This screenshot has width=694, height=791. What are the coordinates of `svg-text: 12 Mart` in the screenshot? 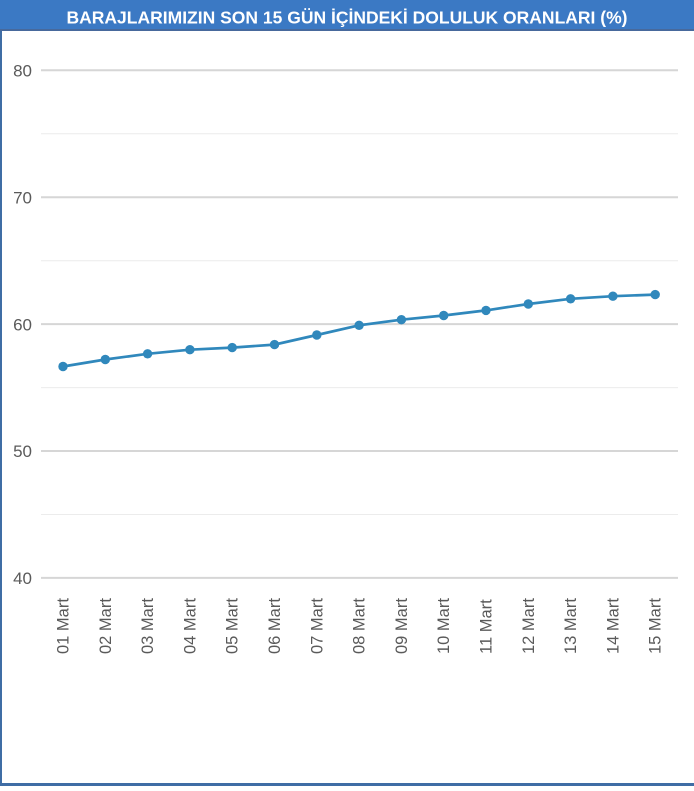 It's located at (529, 626).